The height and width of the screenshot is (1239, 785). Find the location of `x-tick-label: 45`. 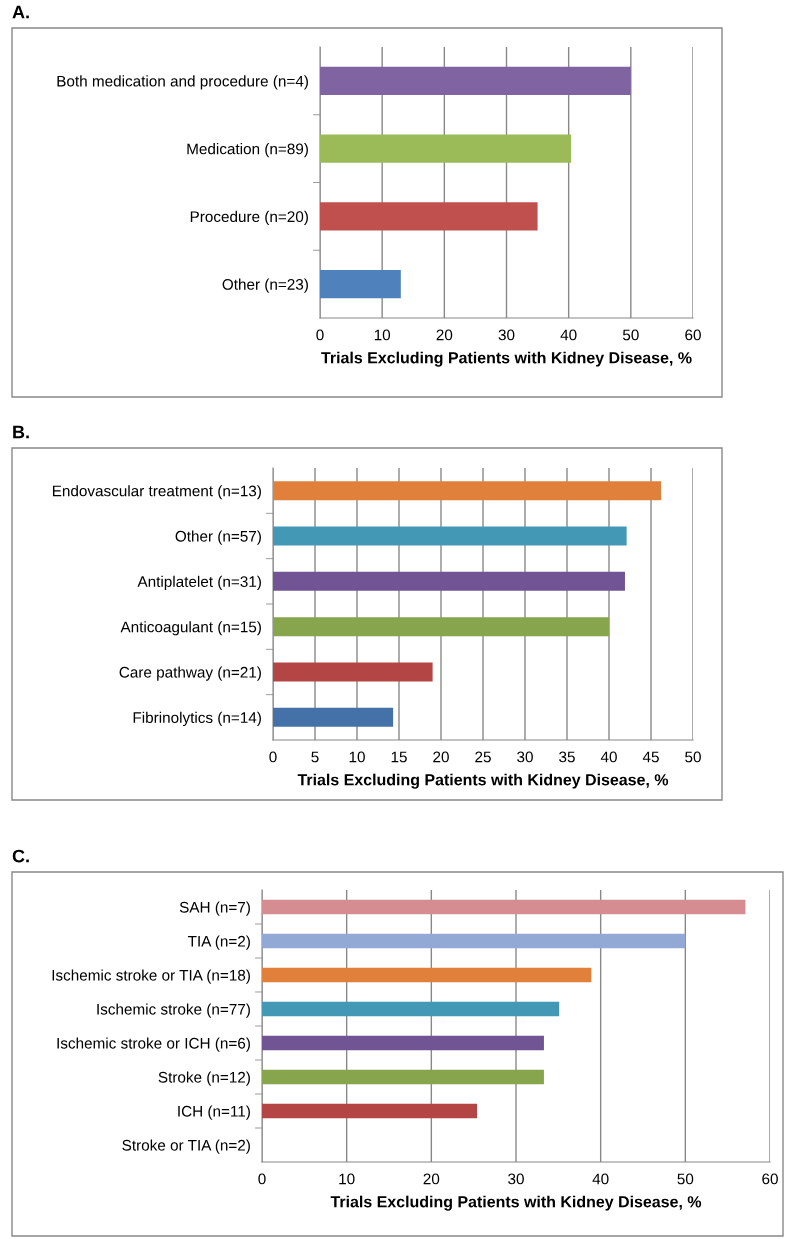

x-tick-label: 45 is located at coordinates (650, 757).